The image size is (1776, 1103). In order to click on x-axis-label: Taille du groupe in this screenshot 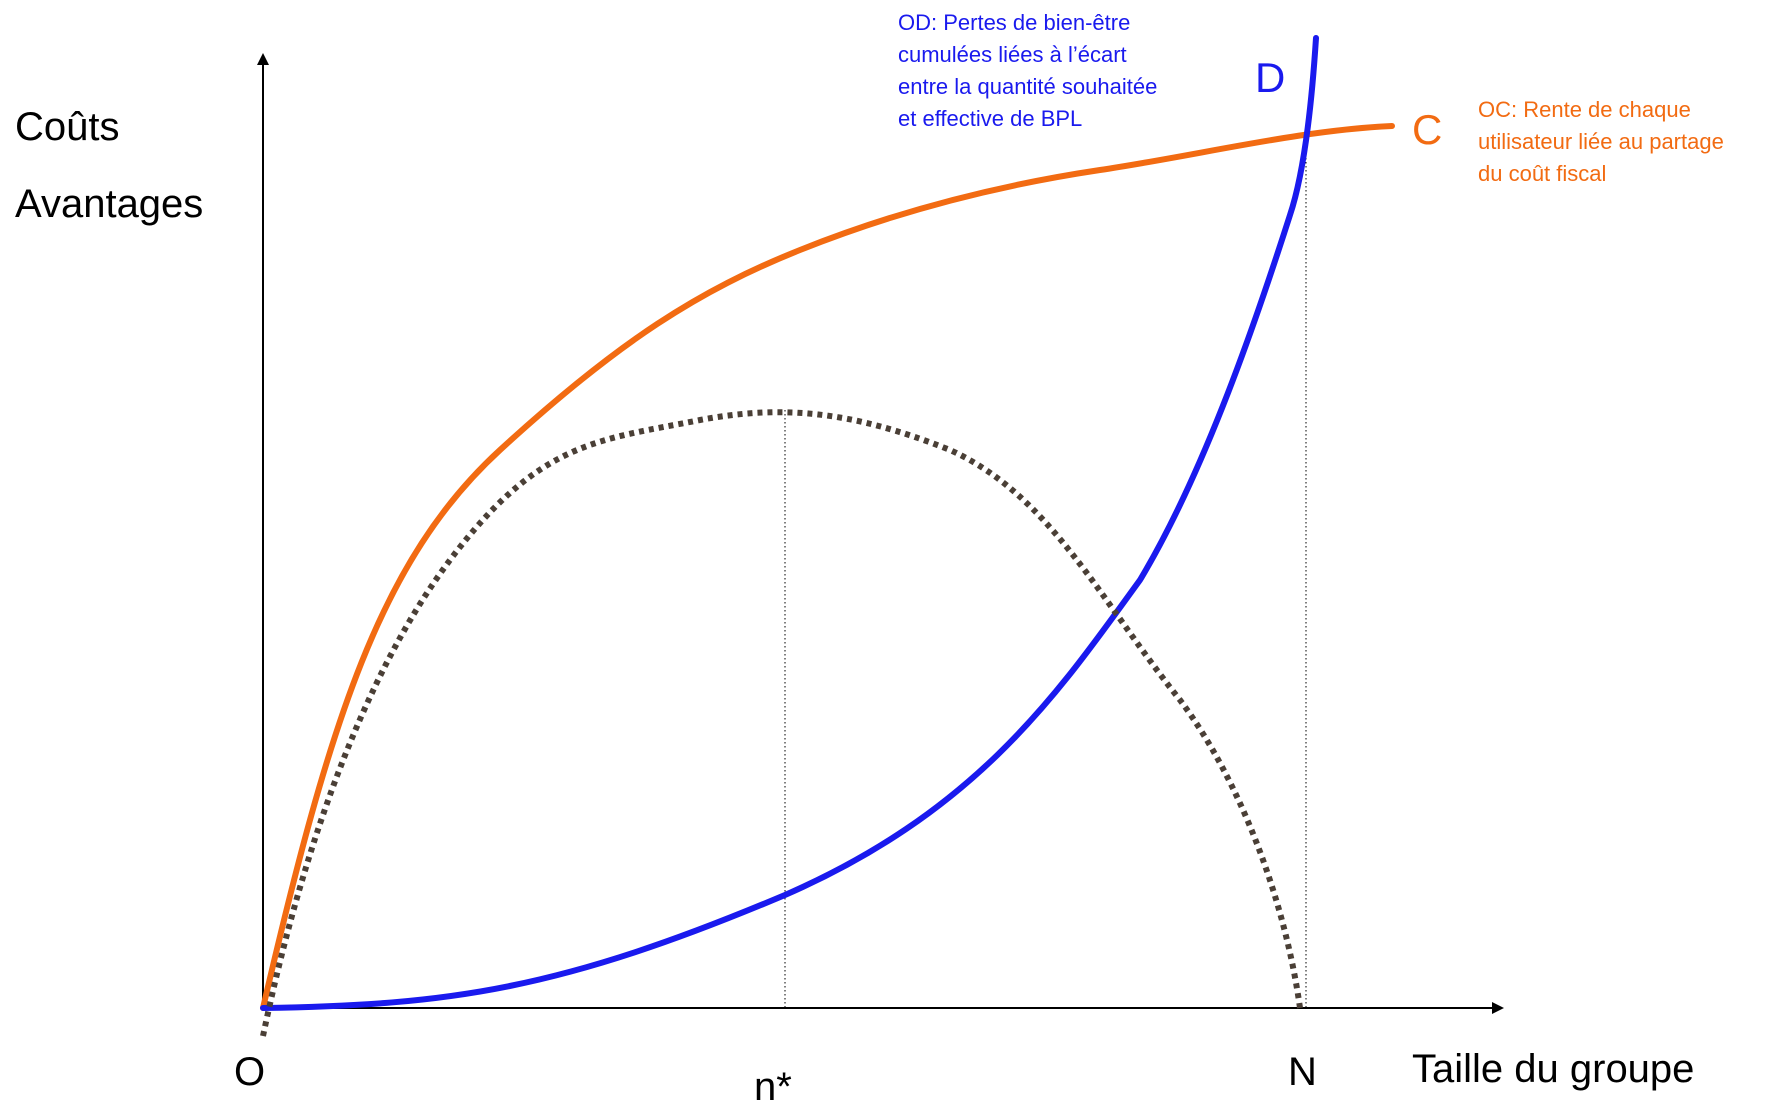, I will do `click(1553, 1069)`.